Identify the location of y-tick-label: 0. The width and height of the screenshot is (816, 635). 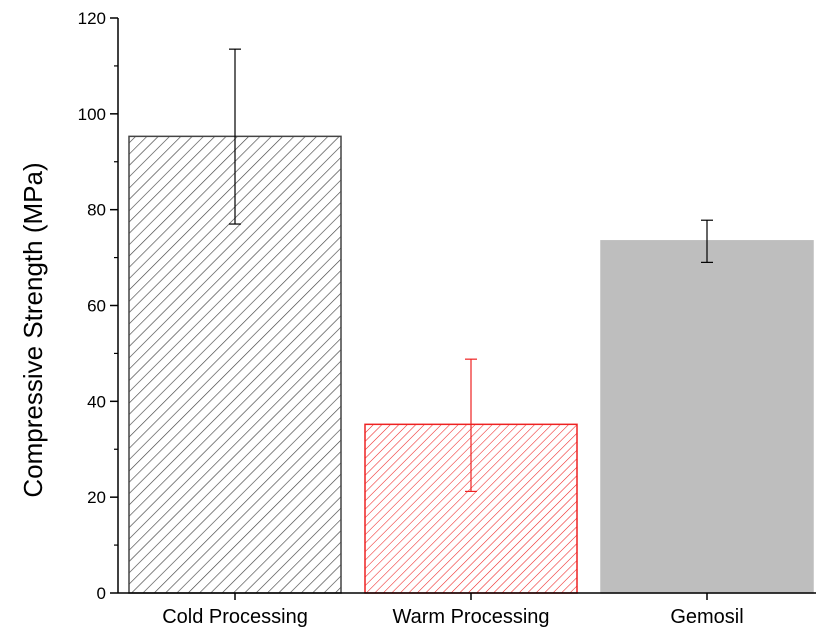
(101, 593).